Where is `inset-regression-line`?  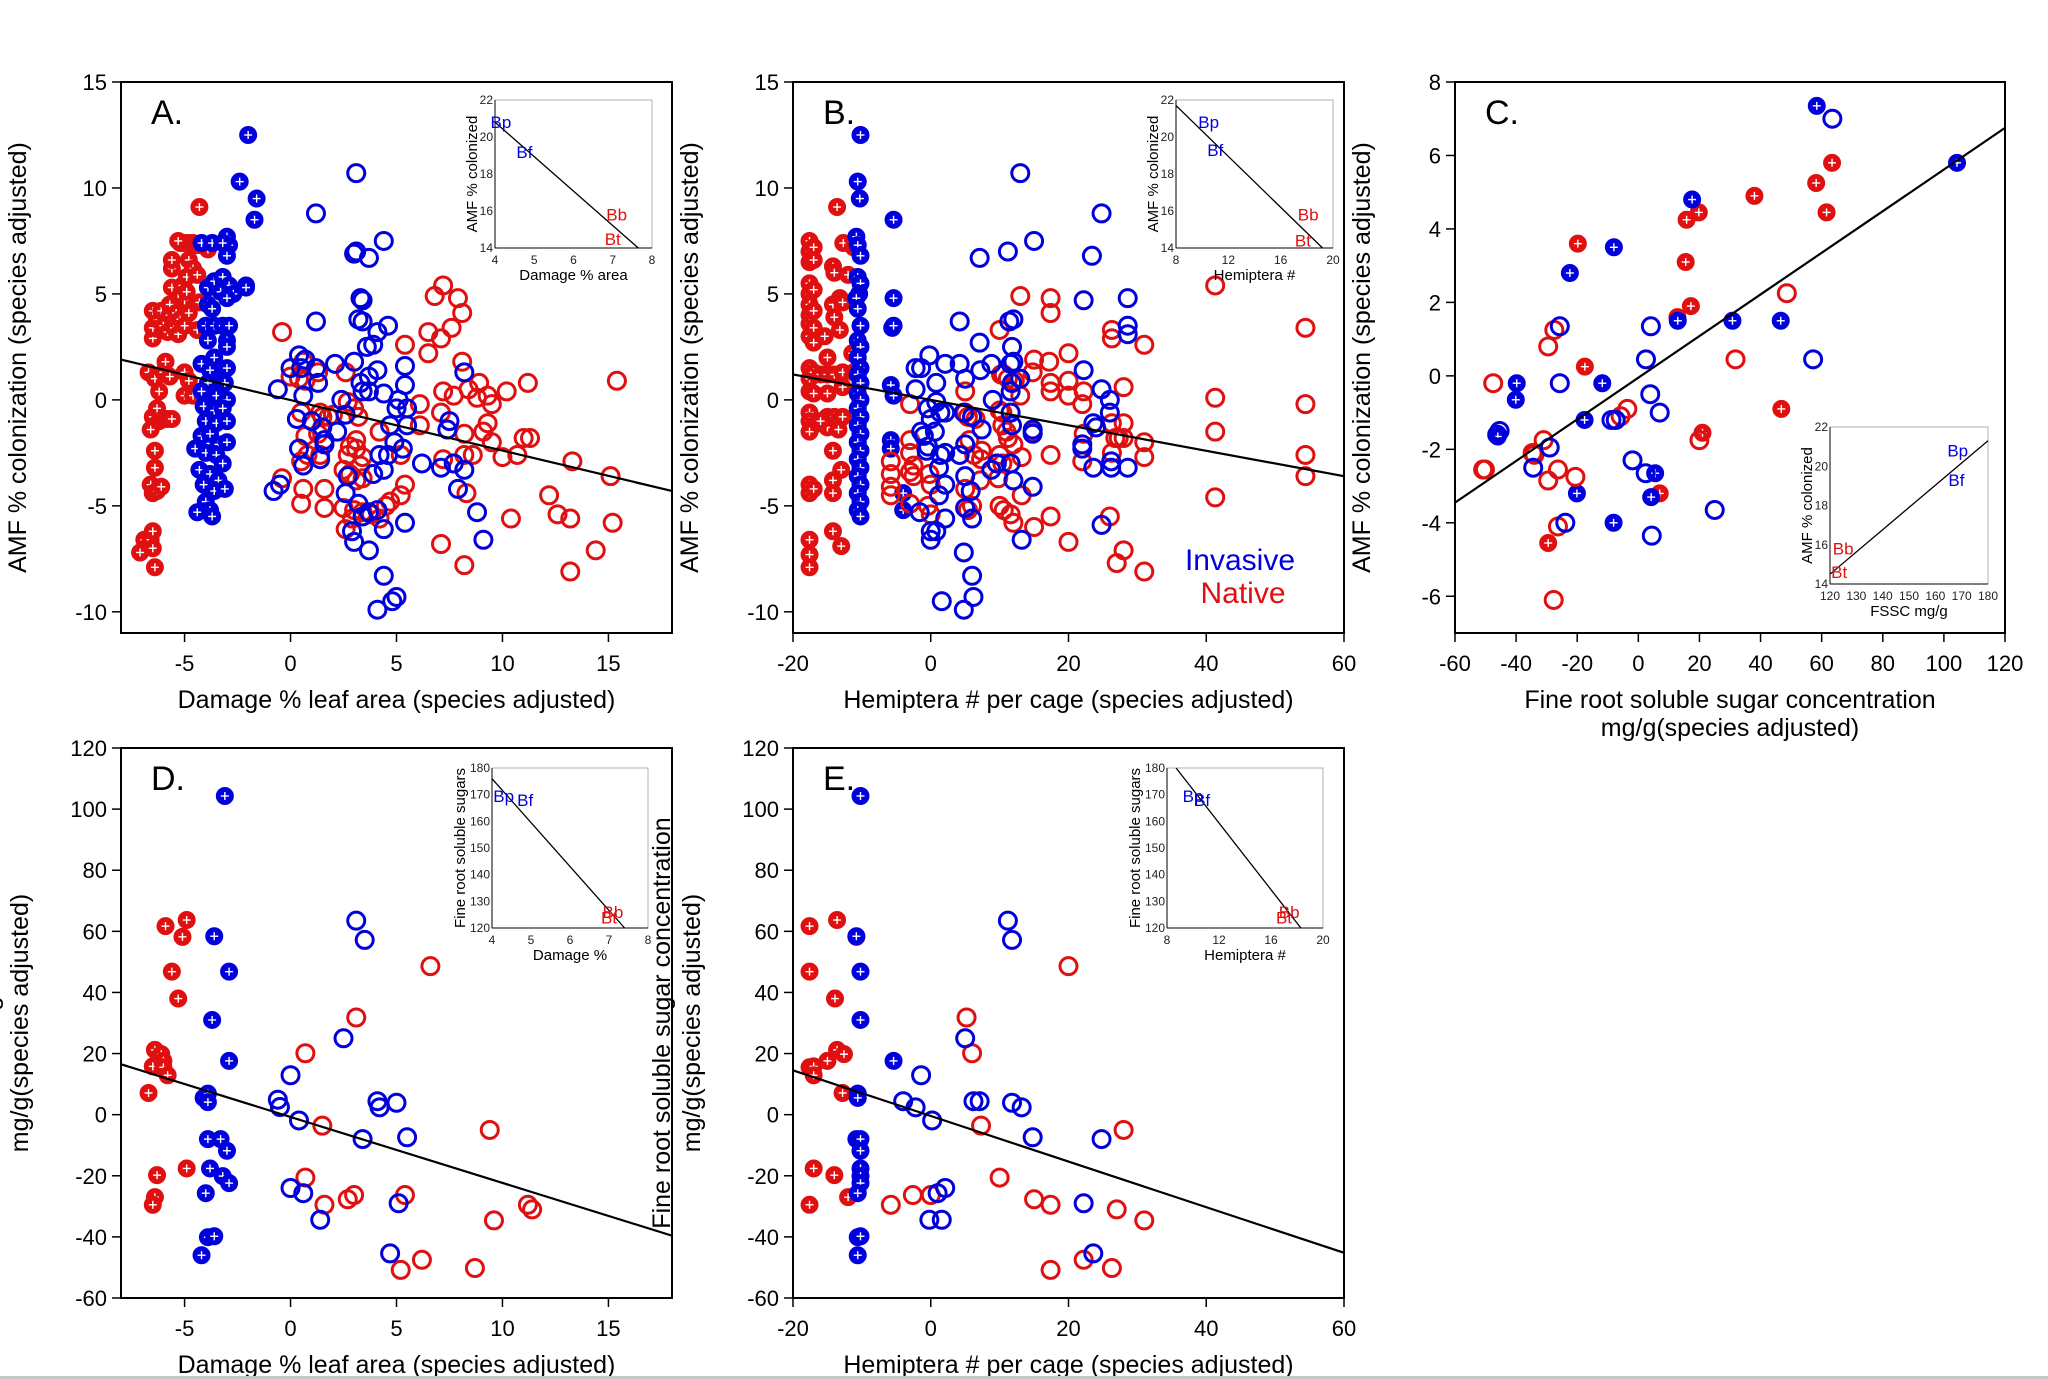
inset-regression-line is located at coordinates (1249, 177).